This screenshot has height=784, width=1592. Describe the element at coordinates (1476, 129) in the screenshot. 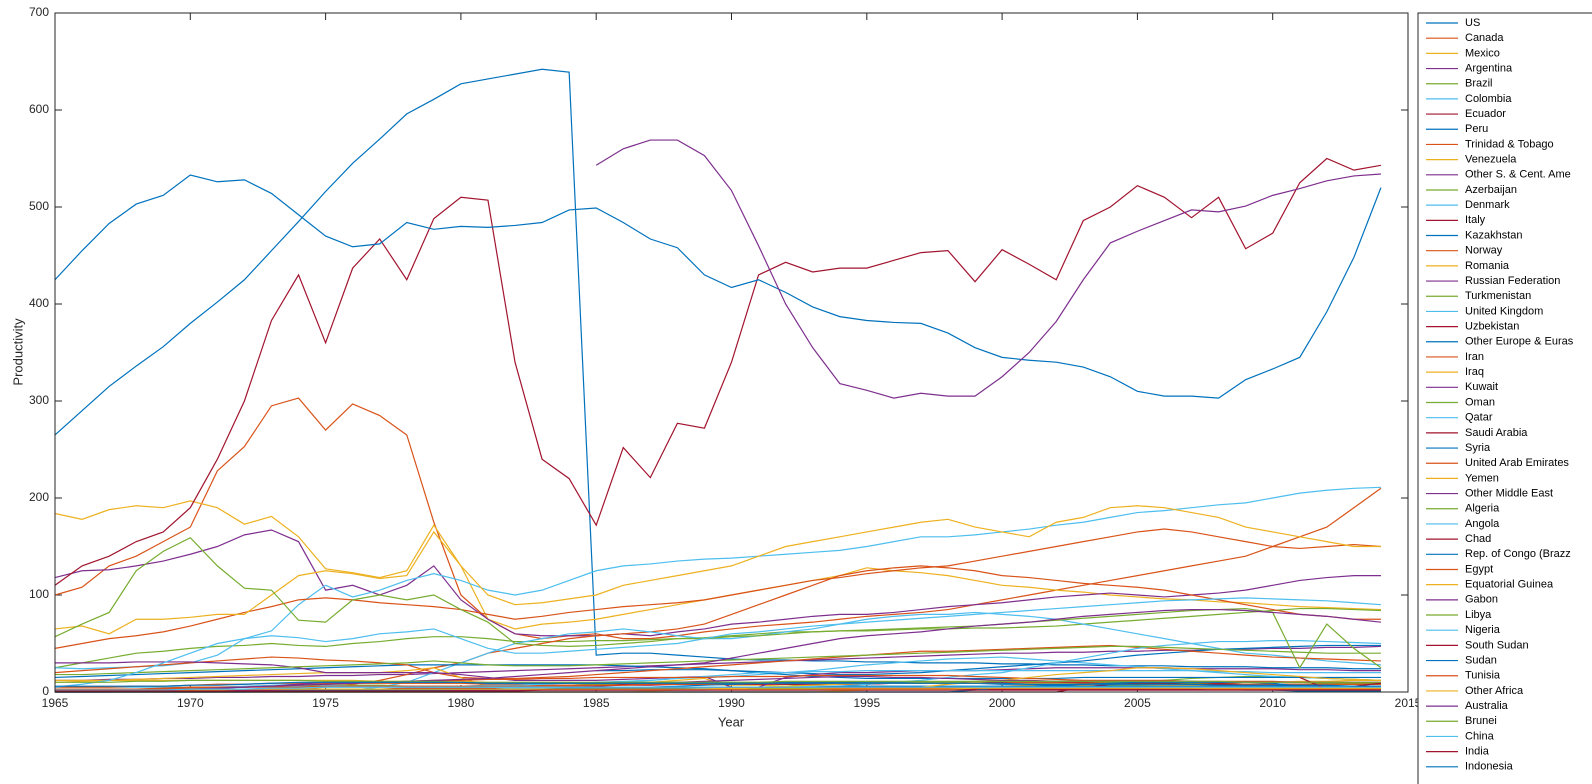

I see `legend-label: Peru` at that location.